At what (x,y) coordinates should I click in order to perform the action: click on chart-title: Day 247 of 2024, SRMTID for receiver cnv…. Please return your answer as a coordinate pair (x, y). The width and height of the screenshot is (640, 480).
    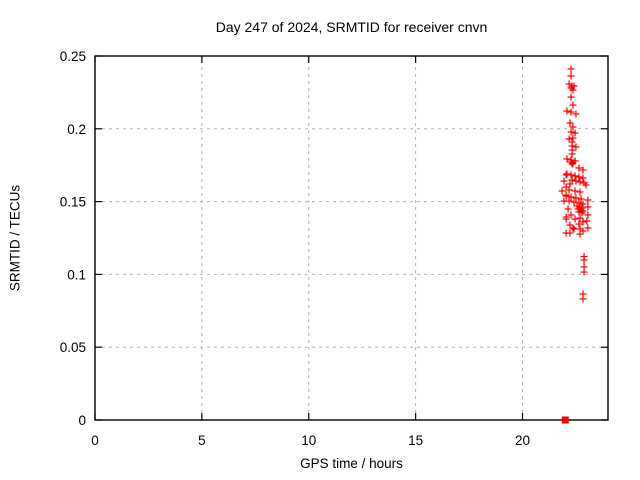
    Looking at the image, I should click on (351, 27).